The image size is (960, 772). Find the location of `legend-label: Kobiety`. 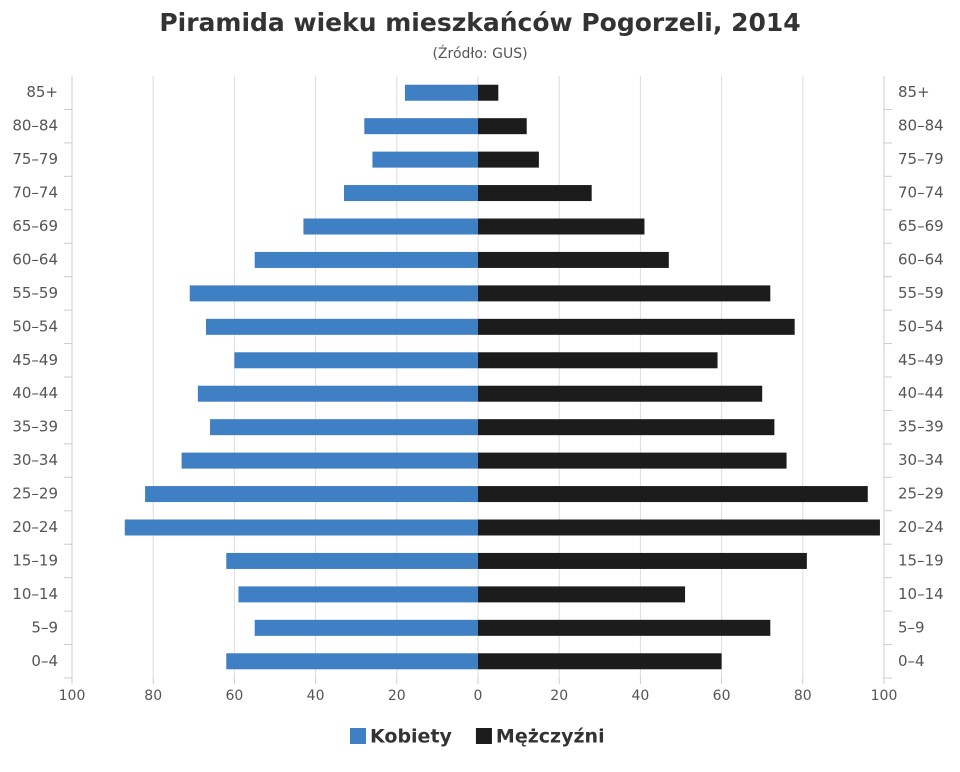

legend-label: Kobiety is located at coordinates (411, 737).